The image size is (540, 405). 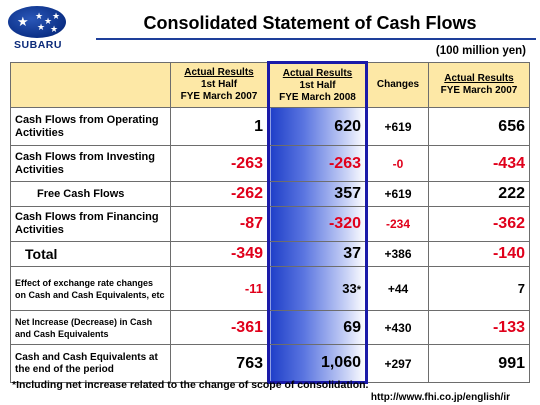 What do you see at coordinates (397, 254) in the screenshot?
I see `cell-change: +386` at bounding box center [397, 254].